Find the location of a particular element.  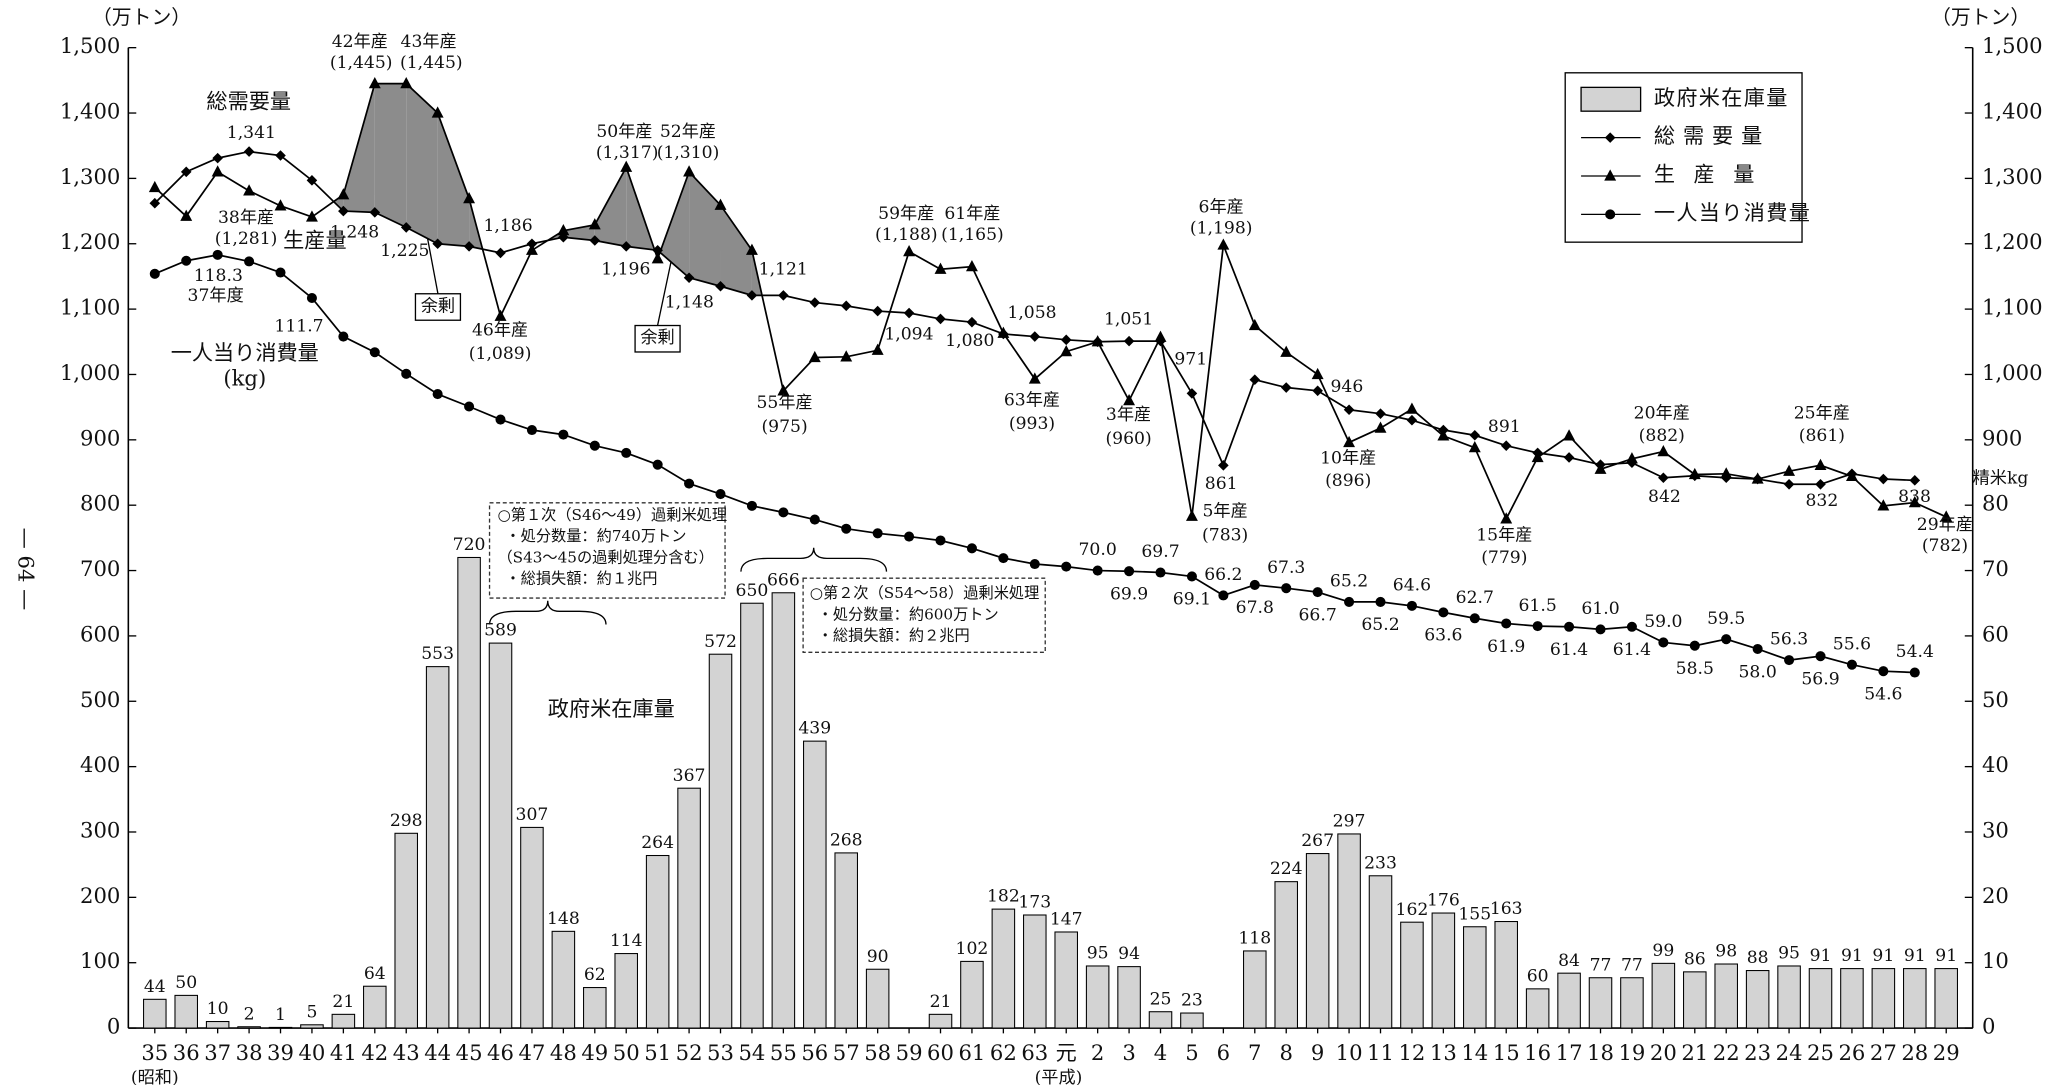

x-tick-label: 52 is located at coordinates (689, 1052).